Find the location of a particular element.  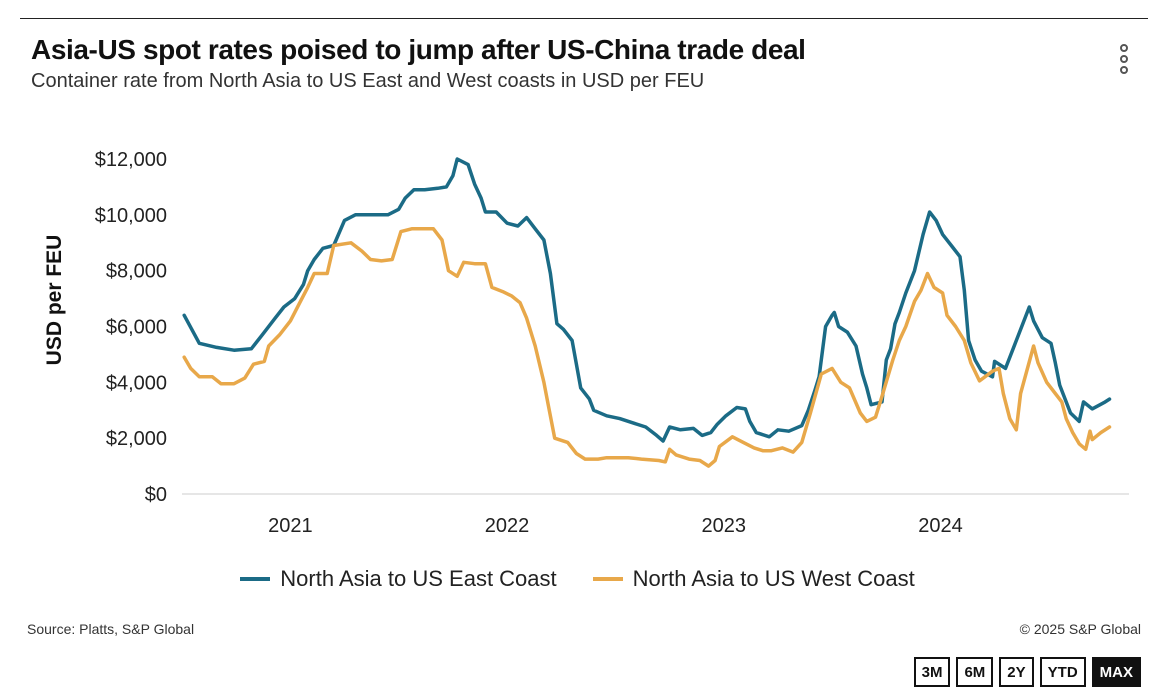

range-selector: 3M 6M 2Y YTD MAX is located at coordinates (1027, 672).